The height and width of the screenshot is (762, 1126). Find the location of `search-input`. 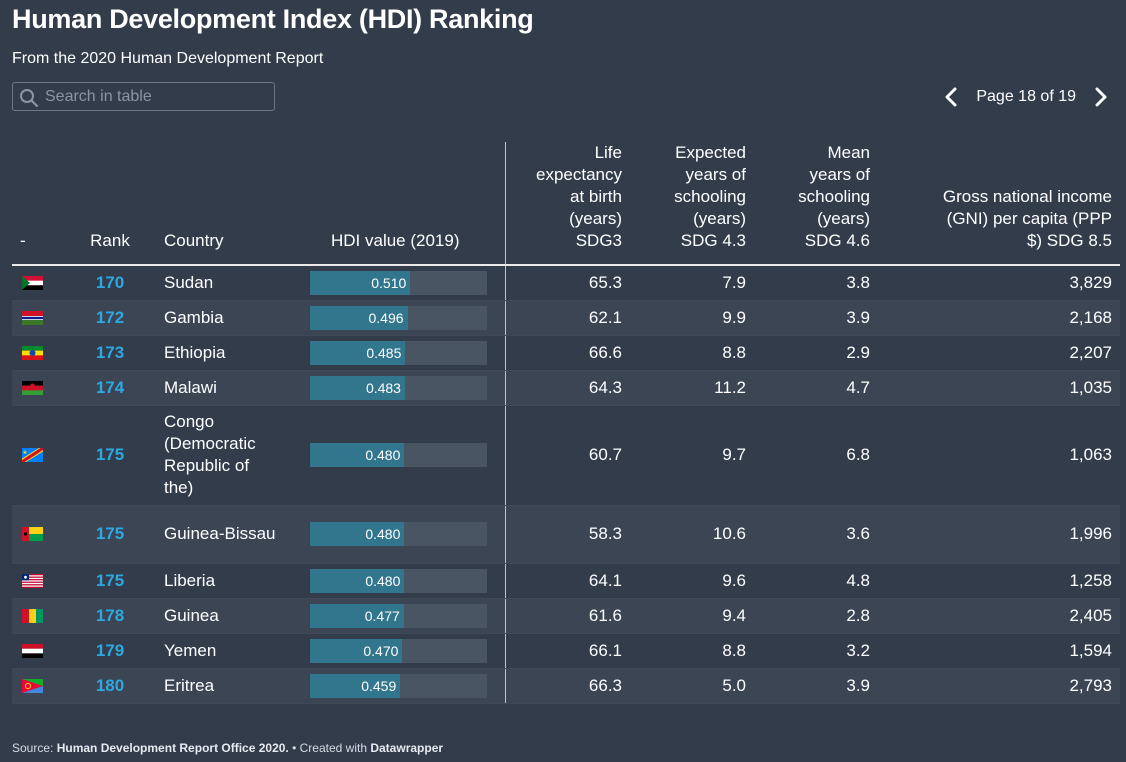

search-input is located at coordinates (157, 96).